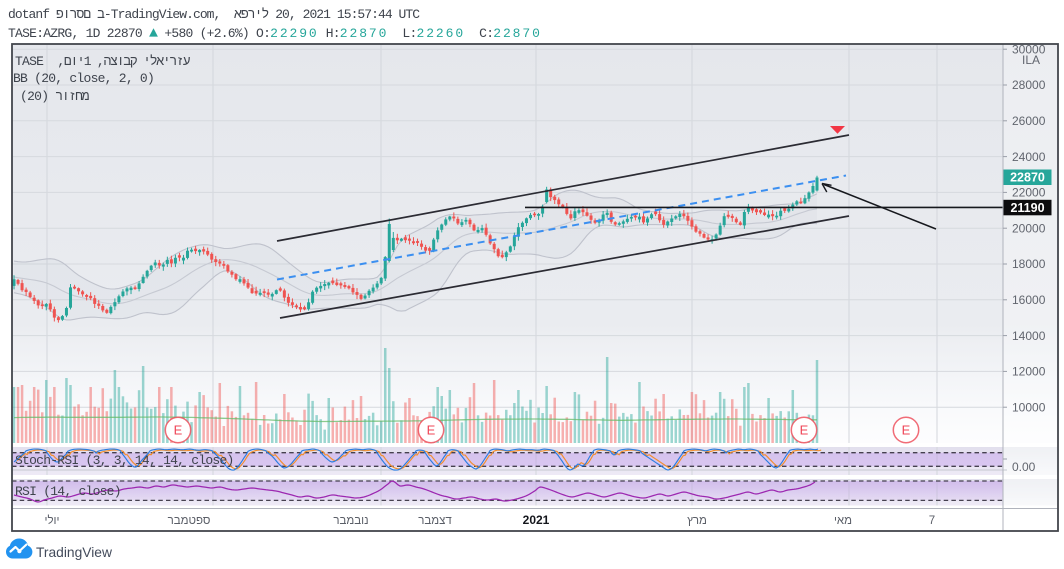 This screenshot has height=569, width=1064. What do you see at coordinates (1024, 467) in the screenshot?
I see `svg-text: 0.00` at bounding box center [1024, 467].